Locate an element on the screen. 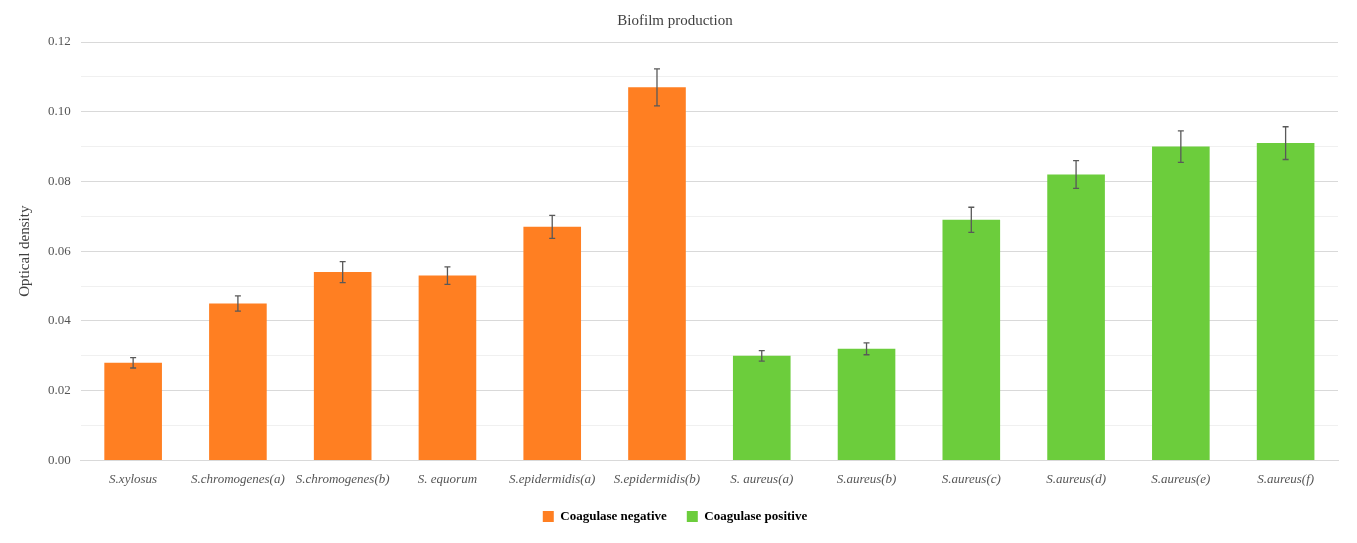  y-tick-label: 0.12 is located at coordinates (59, 41).